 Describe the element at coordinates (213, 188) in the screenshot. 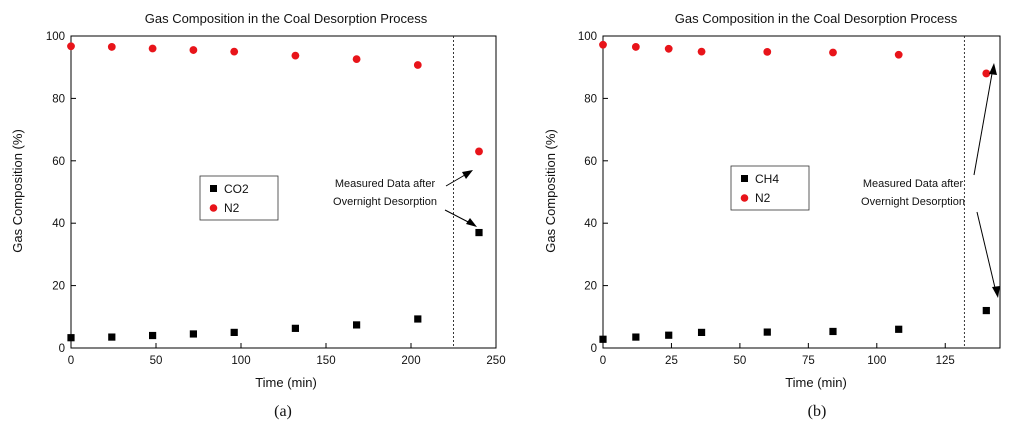

I see `legend-marker-co2` at that location.